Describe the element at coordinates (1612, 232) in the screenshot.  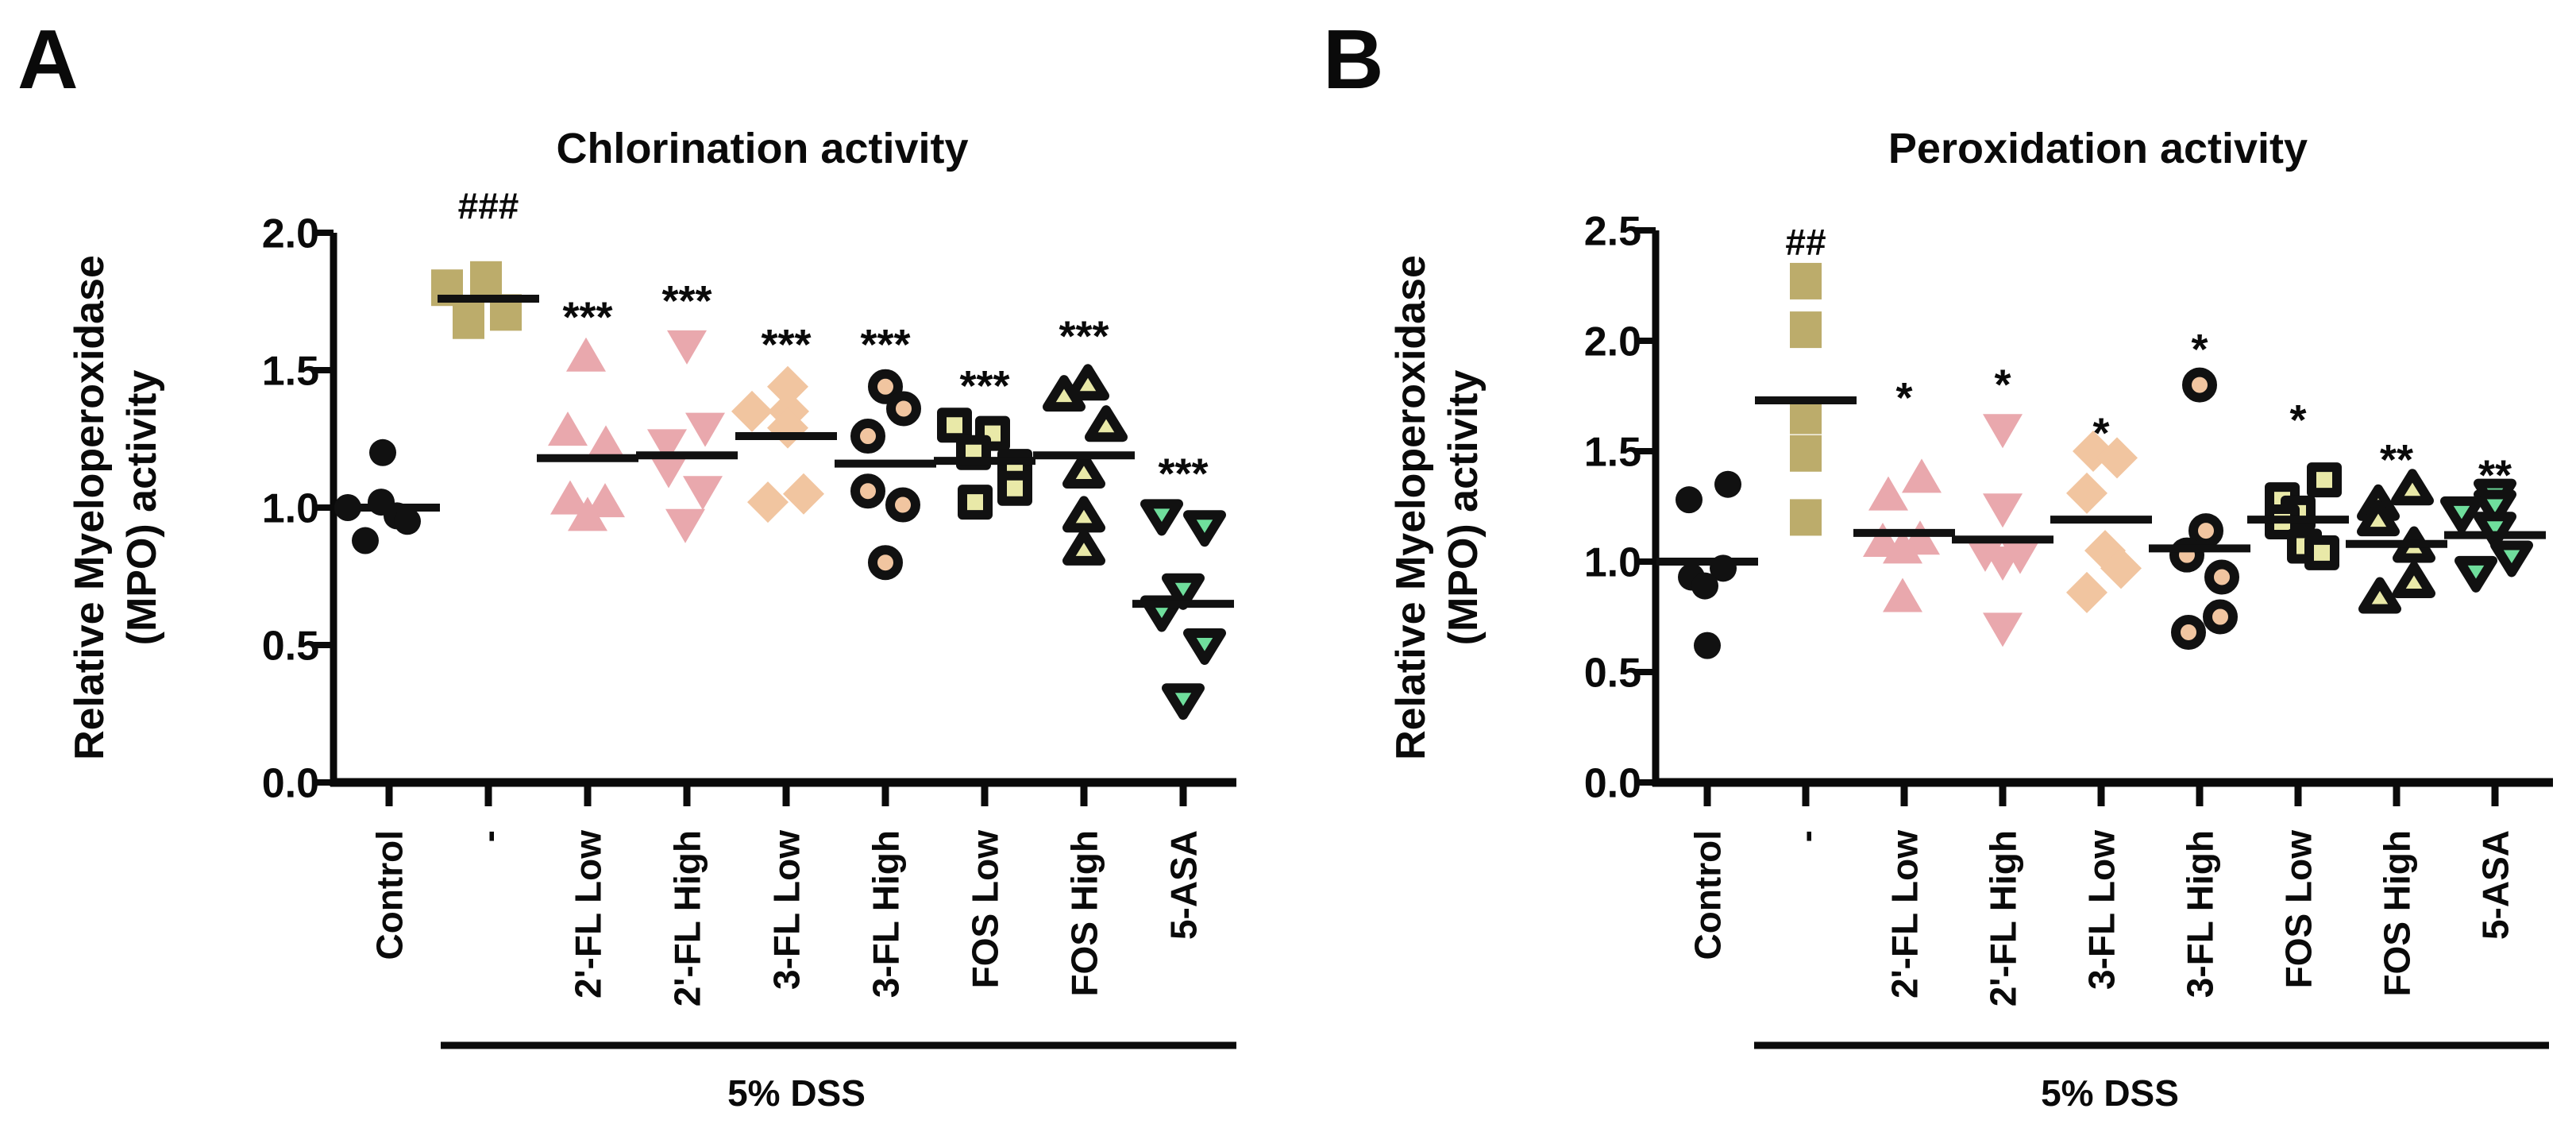
I see `y-tick-label: 2.5` at that location.